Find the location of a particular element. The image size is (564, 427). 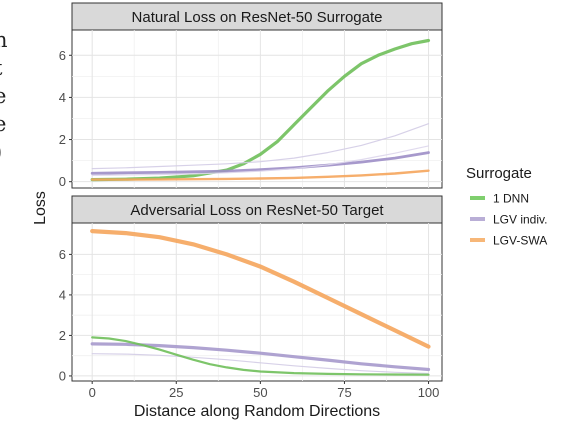

margin-char: ) is located at coordinates (1, 152).